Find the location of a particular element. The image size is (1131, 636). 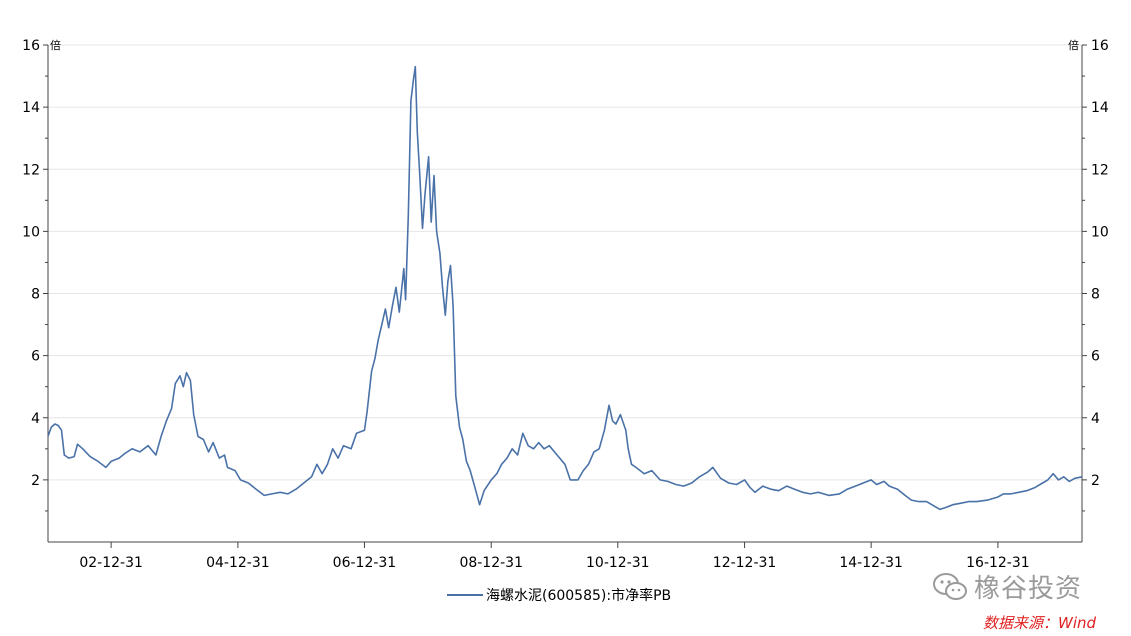

x-tick-label: 06-12-31 is located at coordinates (365, 563).